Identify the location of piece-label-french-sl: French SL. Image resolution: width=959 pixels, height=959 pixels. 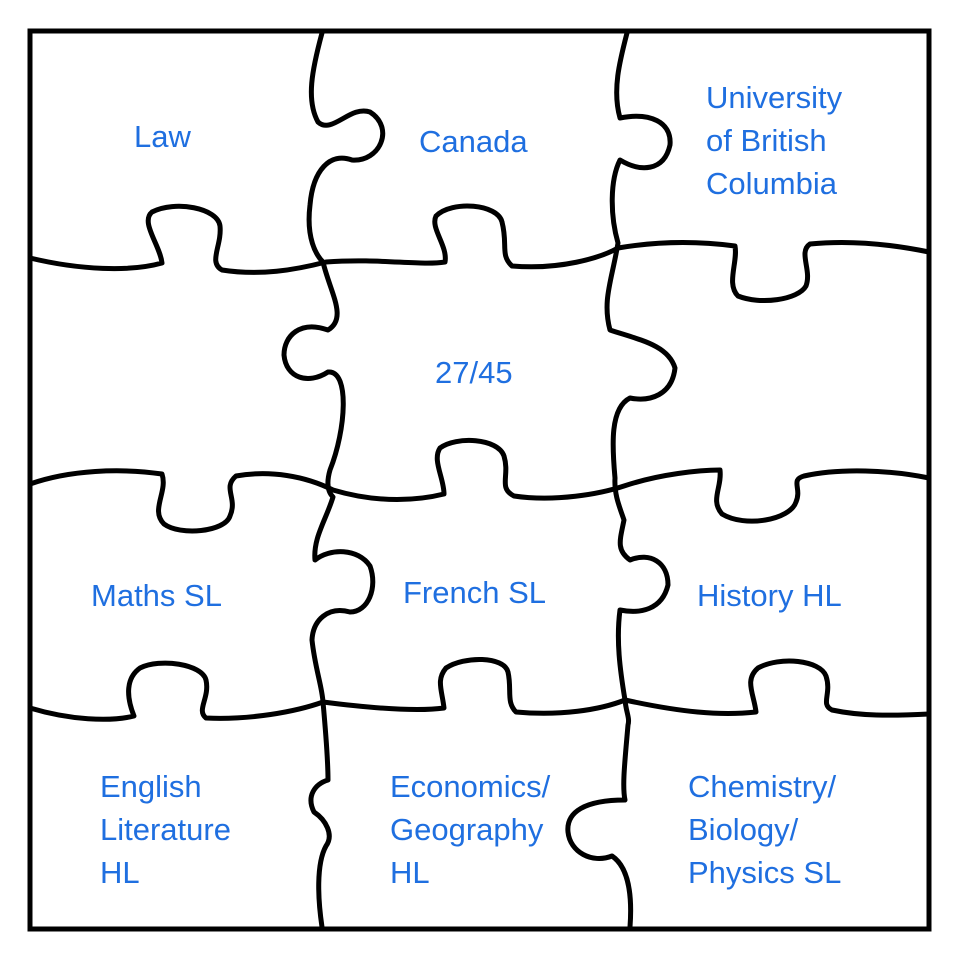
(474, 592).